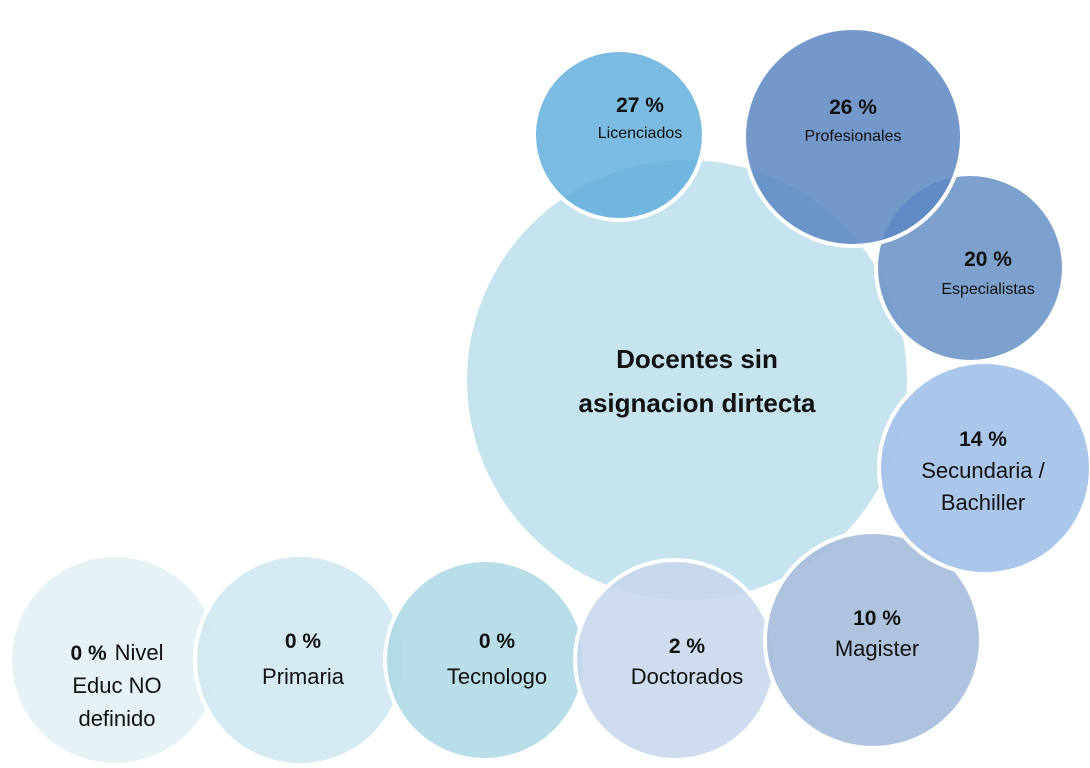  Describe the element at coordinates (303, 676) in the screenshot. I see `node-label: Primaria` at that location.